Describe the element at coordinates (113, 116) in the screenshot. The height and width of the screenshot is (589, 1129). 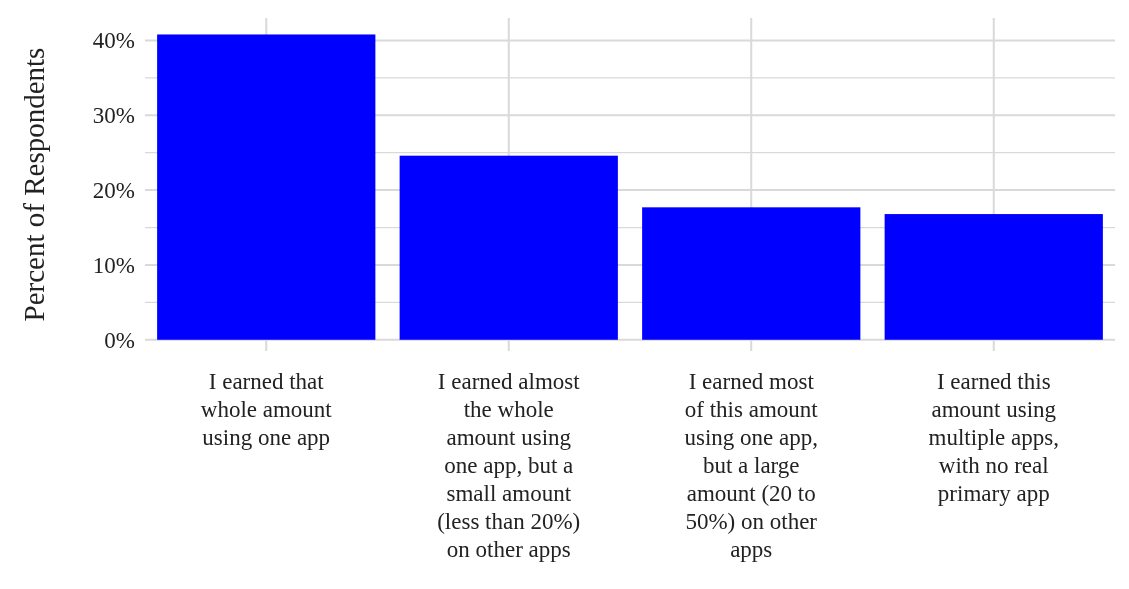
I see `y-tick-label: 30%` at that location.